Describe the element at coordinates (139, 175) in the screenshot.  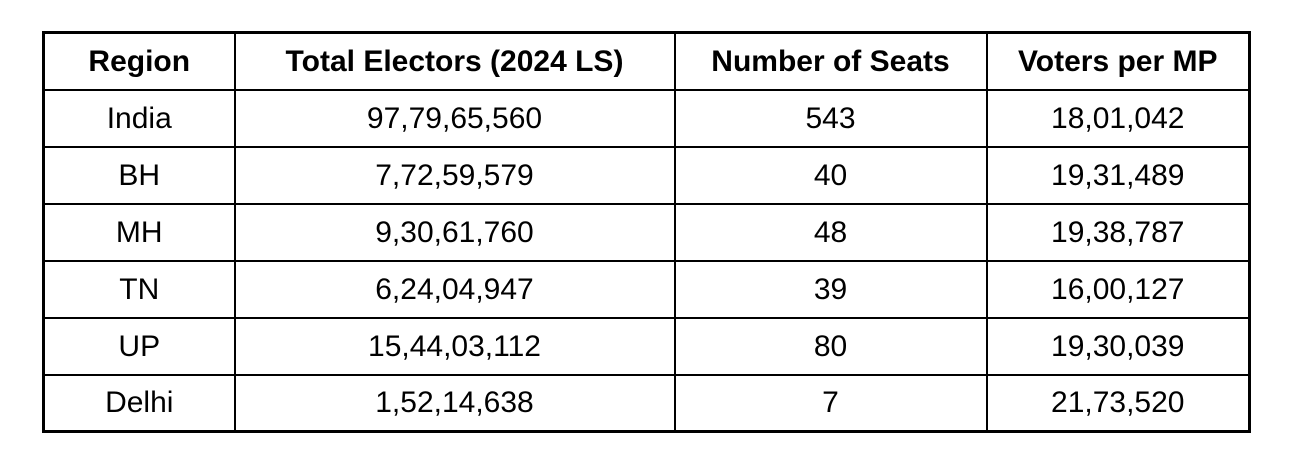
I see `cell-region: BH` at that location.